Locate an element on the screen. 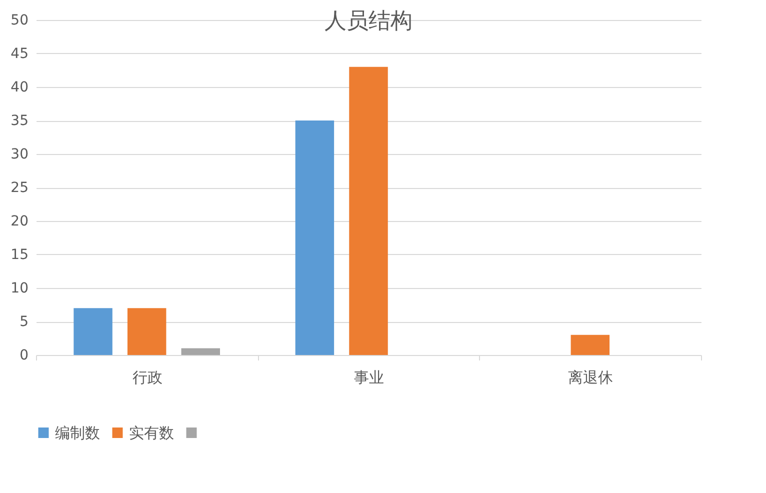 The height and width of the screenshot is (493, 766). x-tick-label: 事业 is located at coordinates (369, 377).